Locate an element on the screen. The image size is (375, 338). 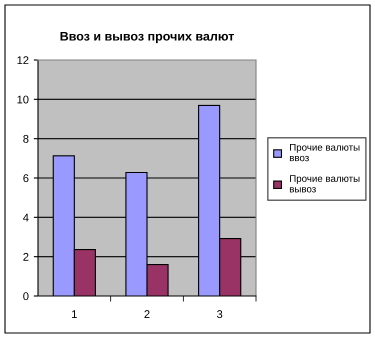
x-tick-label: 2 is located at coordinates (147, 314).